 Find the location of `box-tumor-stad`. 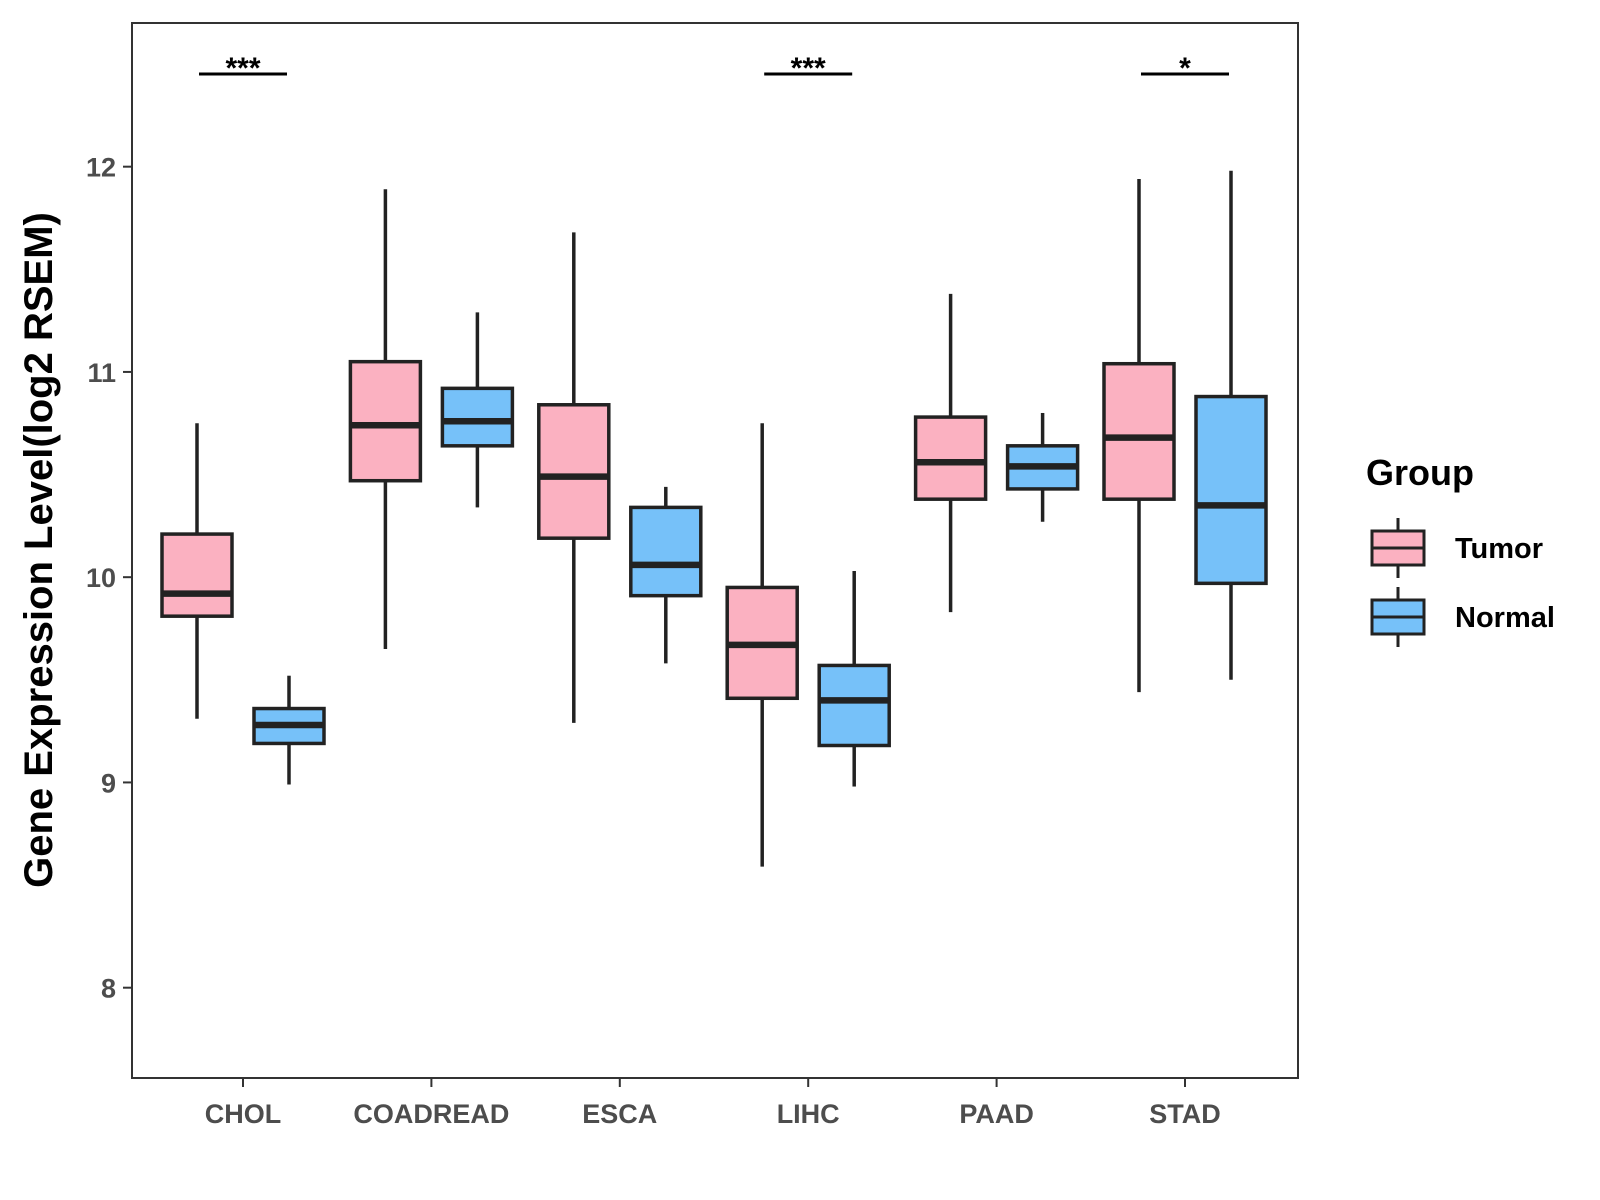

box-tumor-stad is located at coordinates (1139, 435).